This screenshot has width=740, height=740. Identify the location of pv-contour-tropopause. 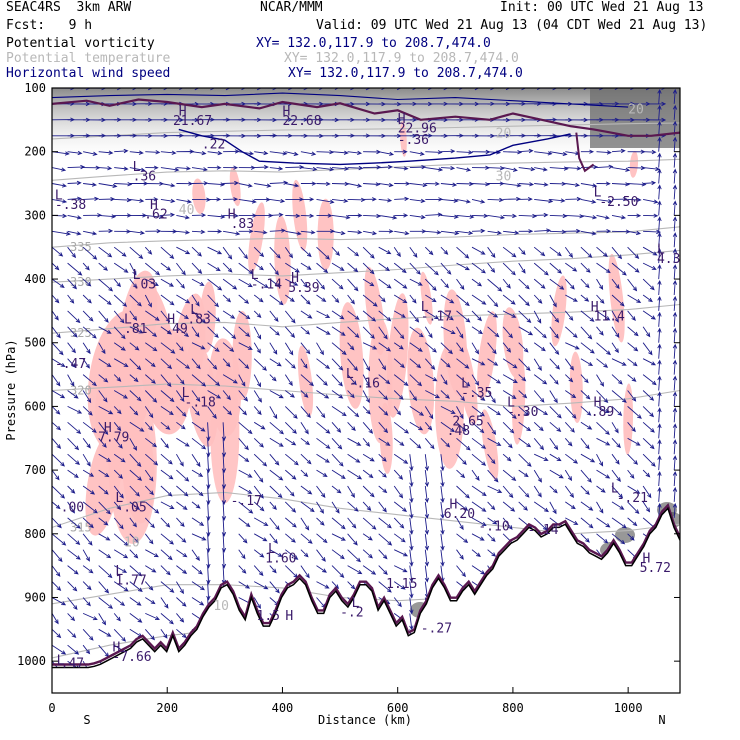
(366, 117).